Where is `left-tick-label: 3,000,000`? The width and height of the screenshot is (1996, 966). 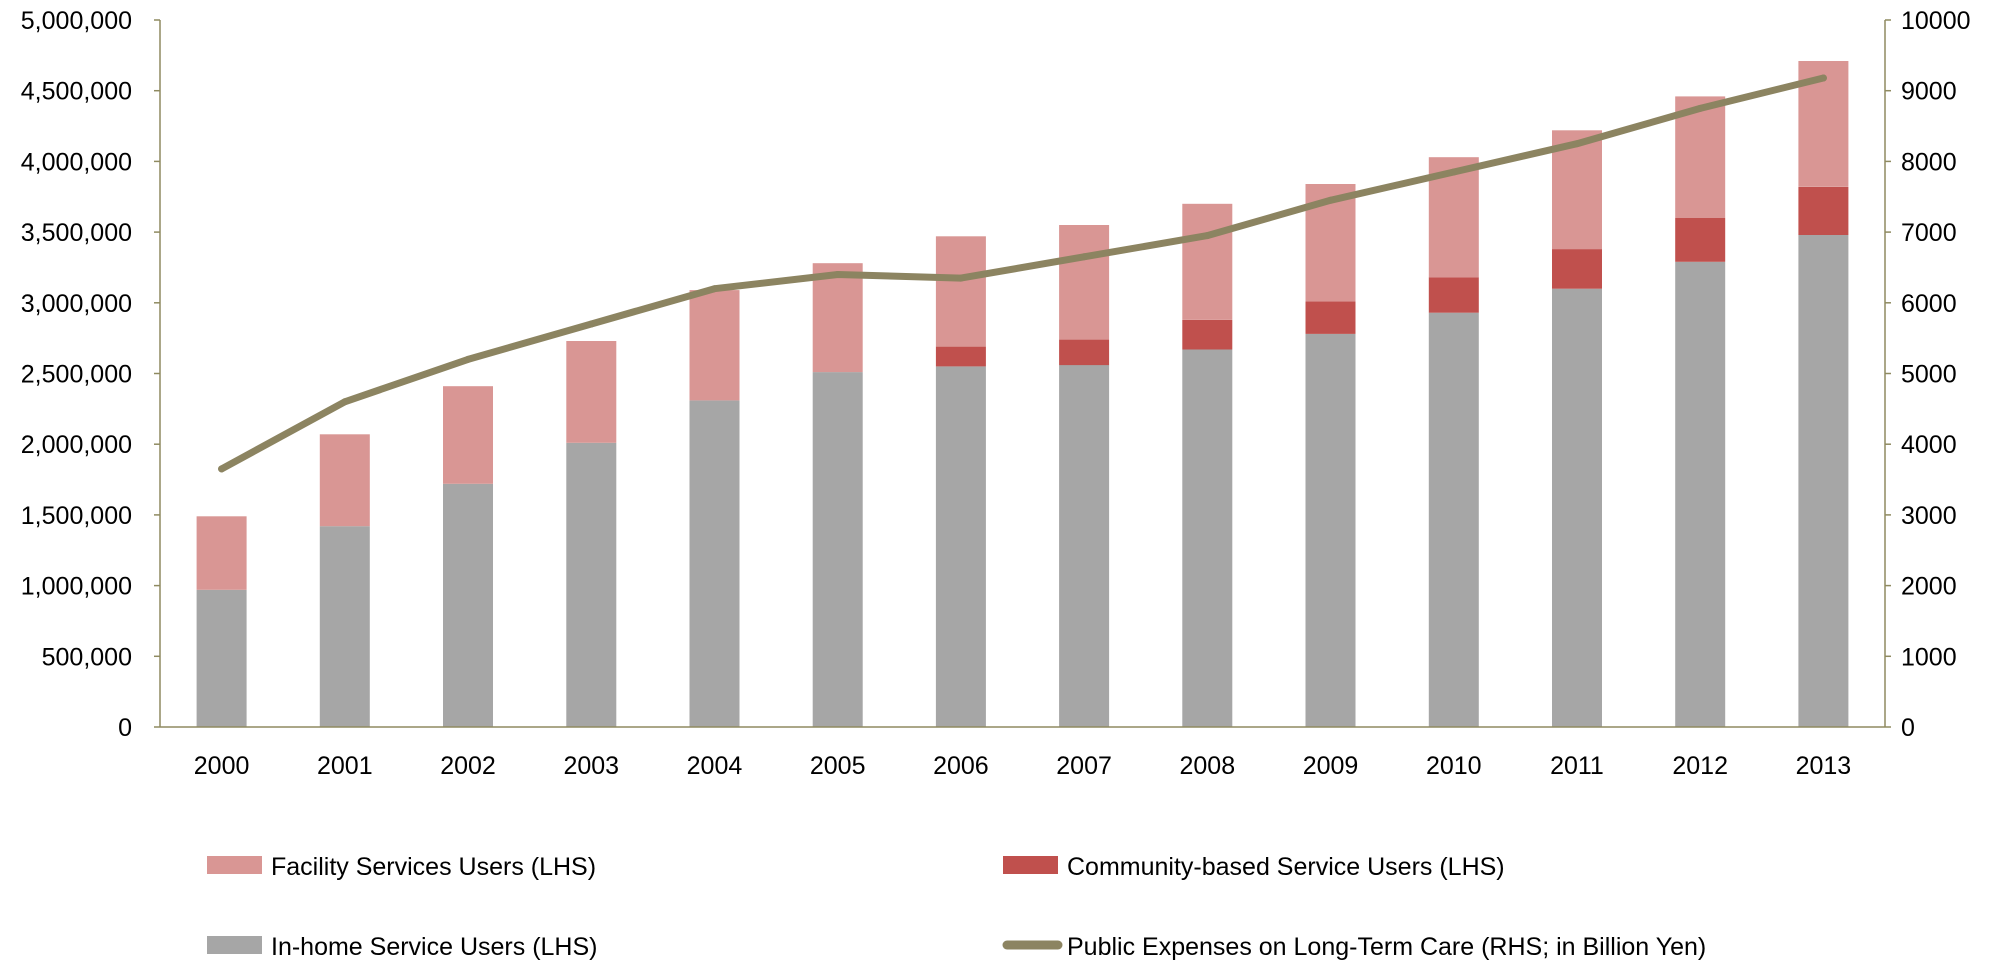
left-tick-label: 3,000,000 is located at coordinates (76, 304).